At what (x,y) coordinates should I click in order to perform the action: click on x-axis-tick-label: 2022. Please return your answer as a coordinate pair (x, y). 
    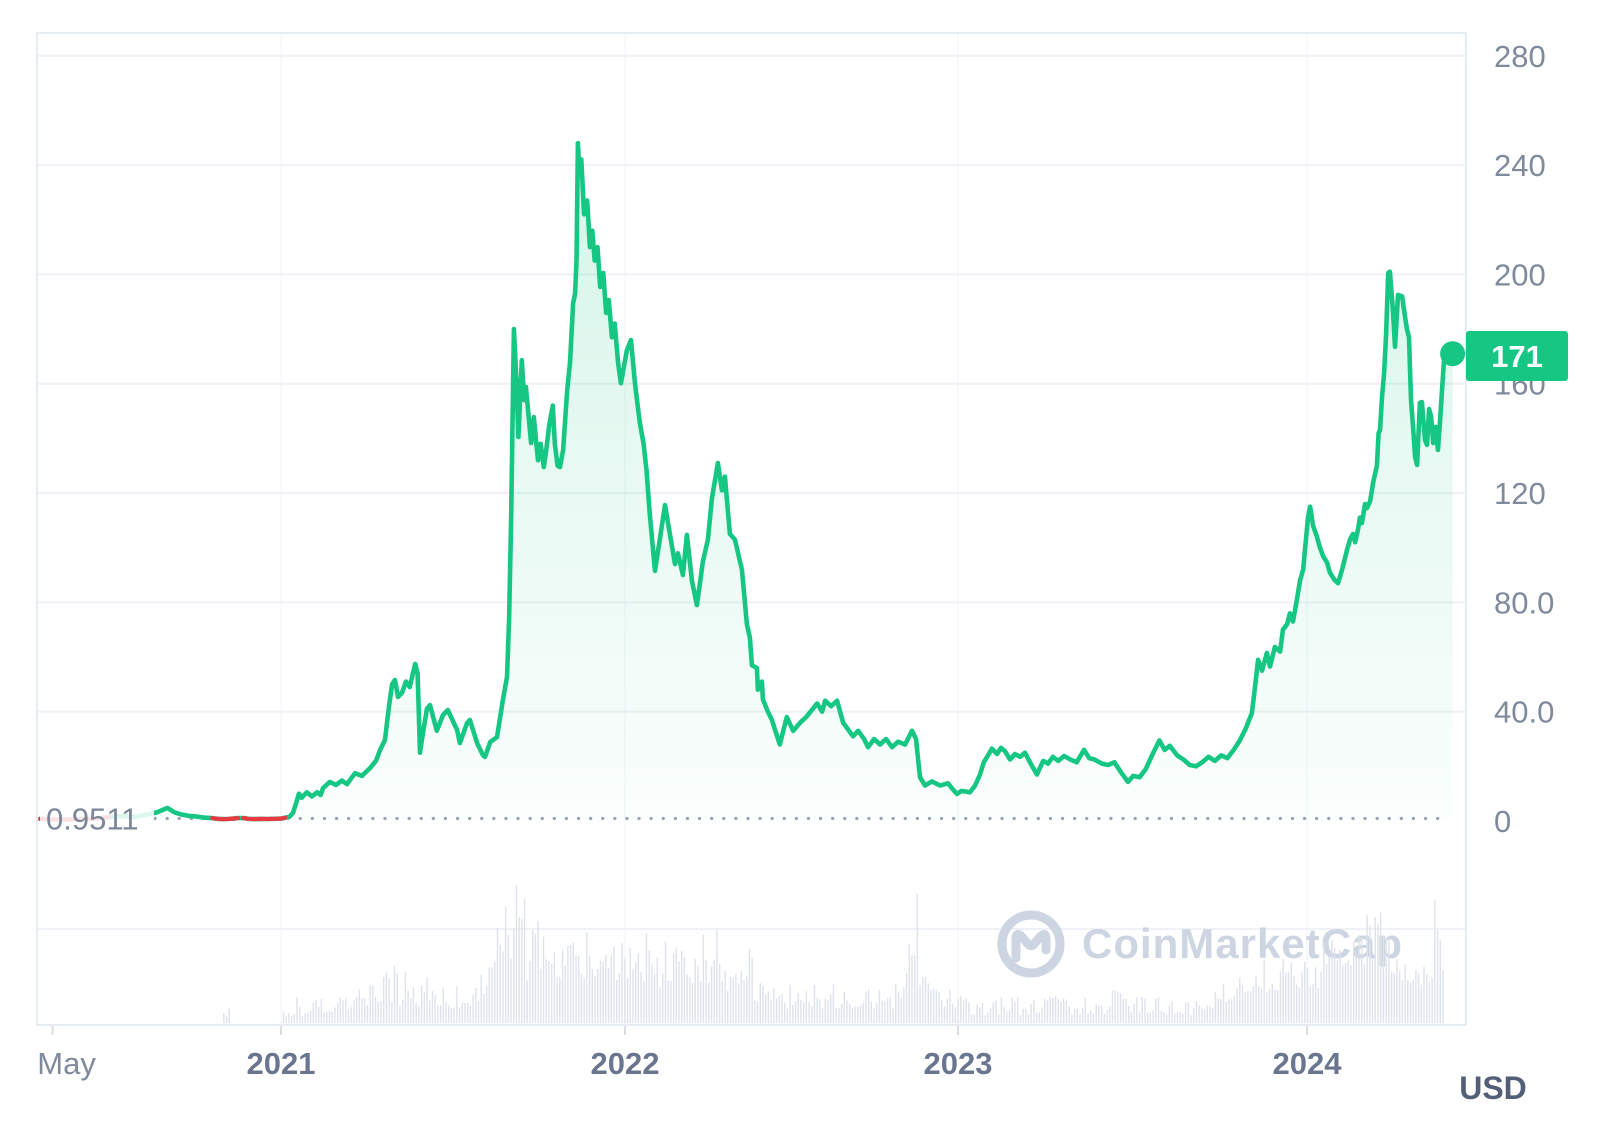
    Looking at the image, I should click on (625, 1063).